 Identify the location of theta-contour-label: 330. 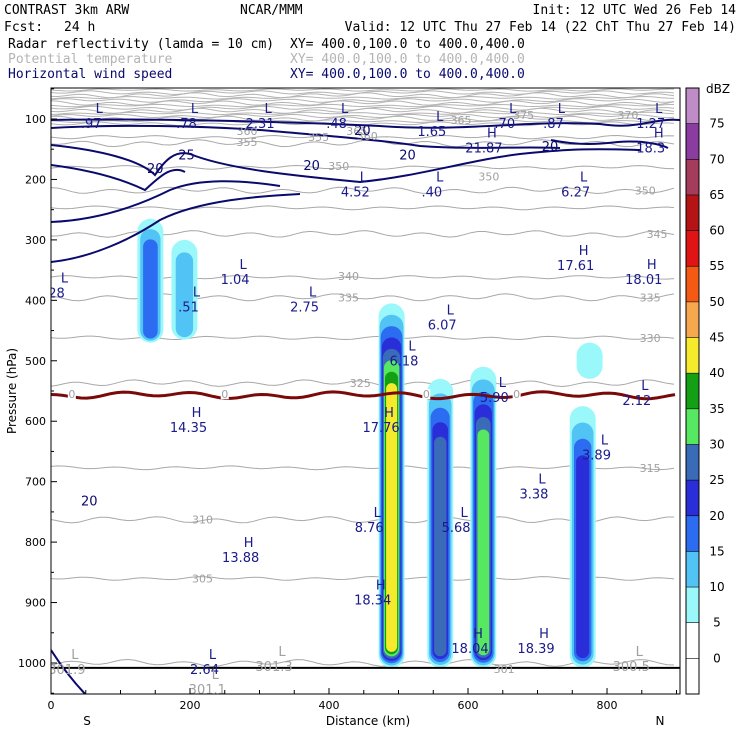
(650, 338).